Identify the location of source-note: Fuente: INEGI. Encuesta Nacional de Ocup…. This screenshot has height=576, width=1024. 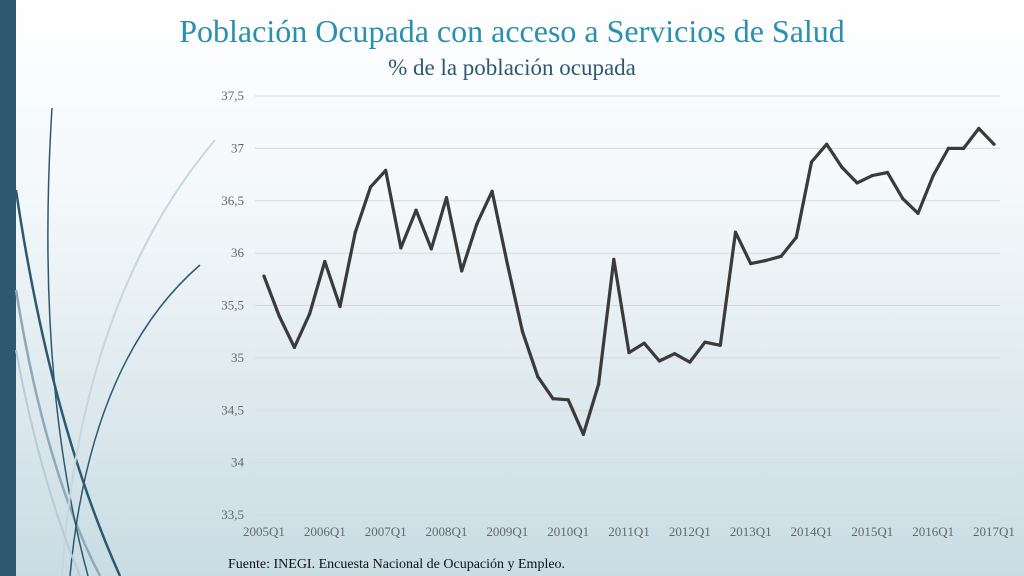
(397, 564).